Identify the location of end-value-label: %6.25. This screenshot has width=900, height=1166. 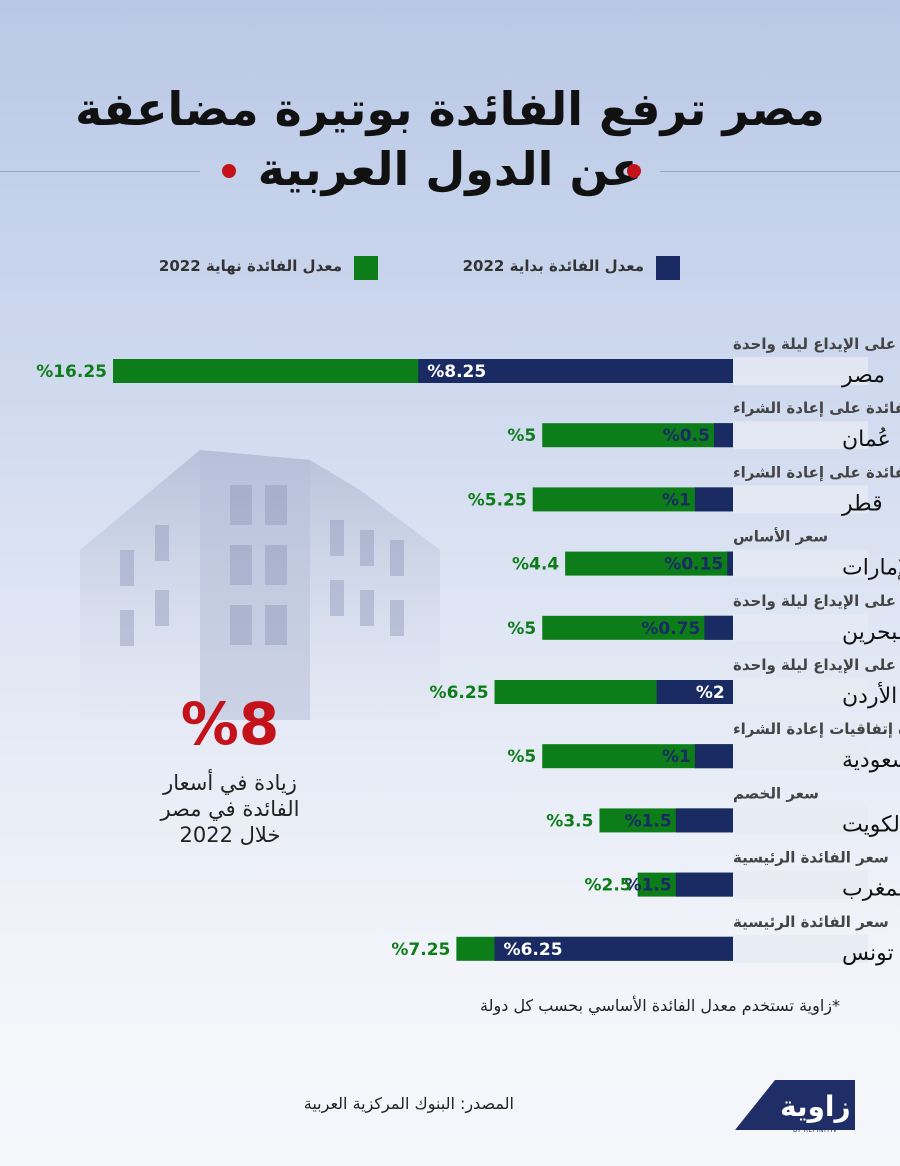
(459, 693).